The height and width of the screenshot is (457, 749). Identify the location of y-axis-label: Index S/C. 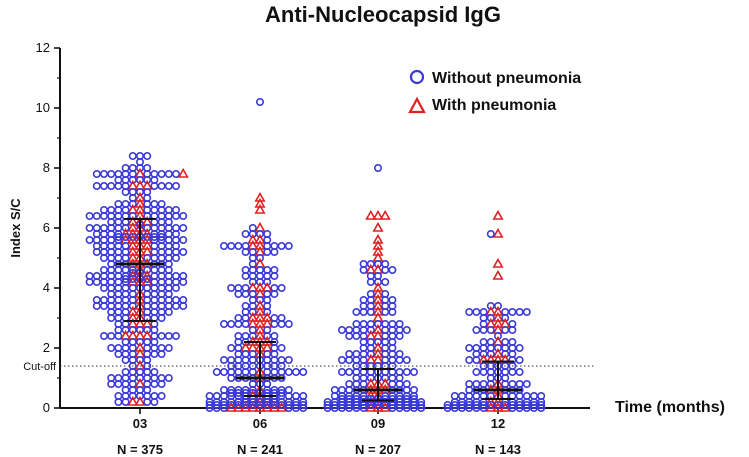
(15, 228).